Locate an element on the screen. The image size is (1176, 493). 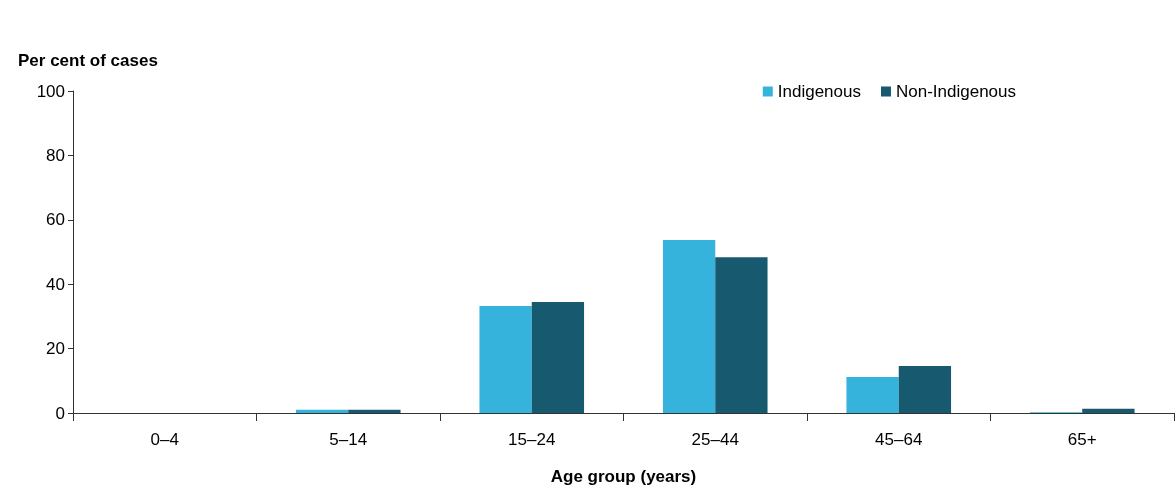
x-tick-label: 25–44 is located at coordinates (715, 439).